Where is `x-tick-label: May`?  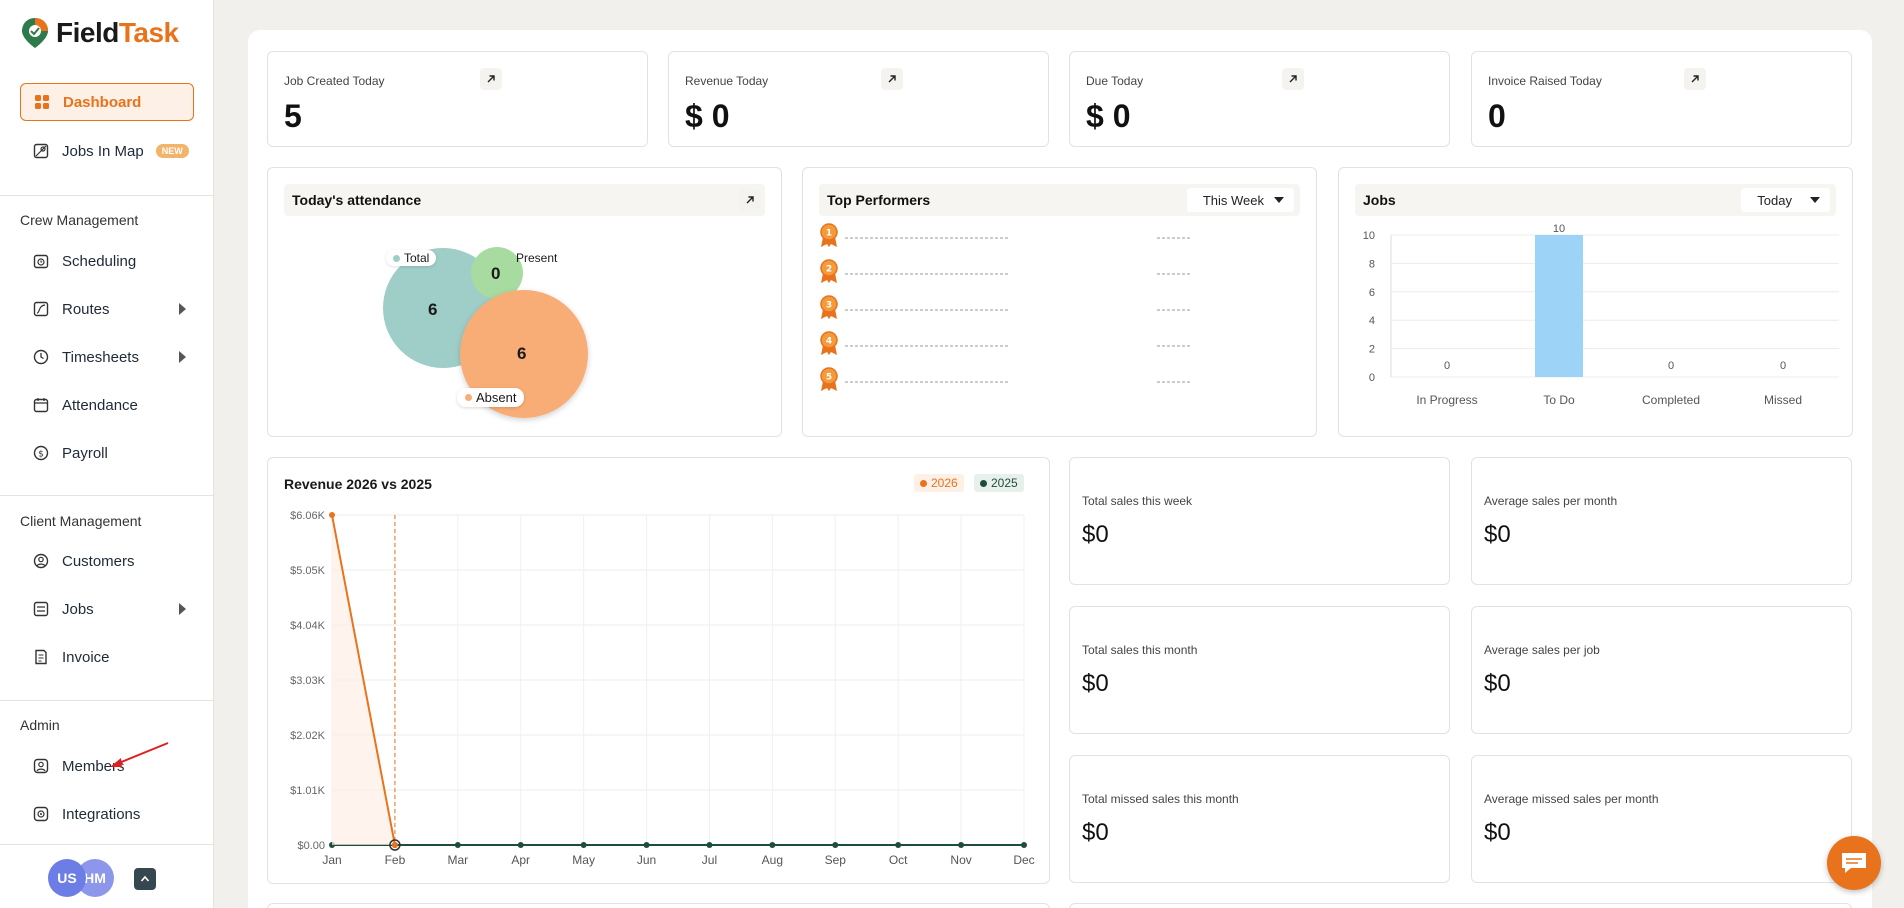
x-tick-label: May is located at coordinates (583, 860).